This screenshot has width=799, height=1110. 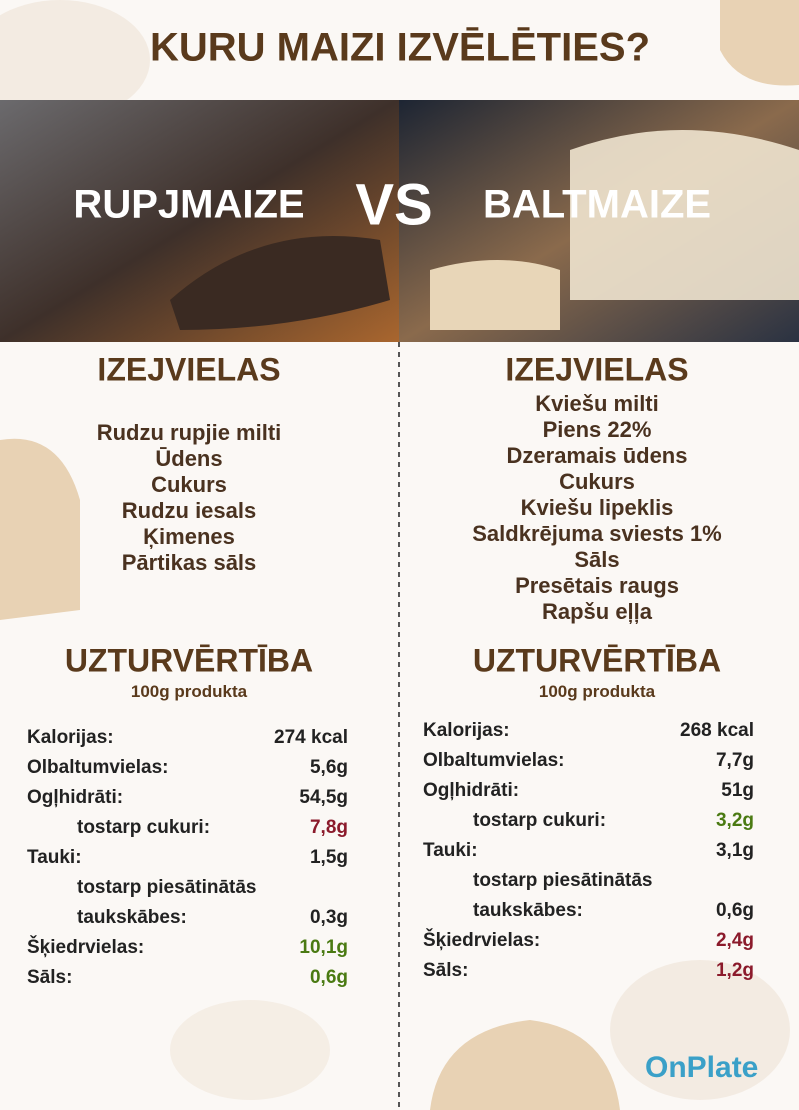 I want to click on nutrition-value: 0,3g, so click(x=328, y=917).